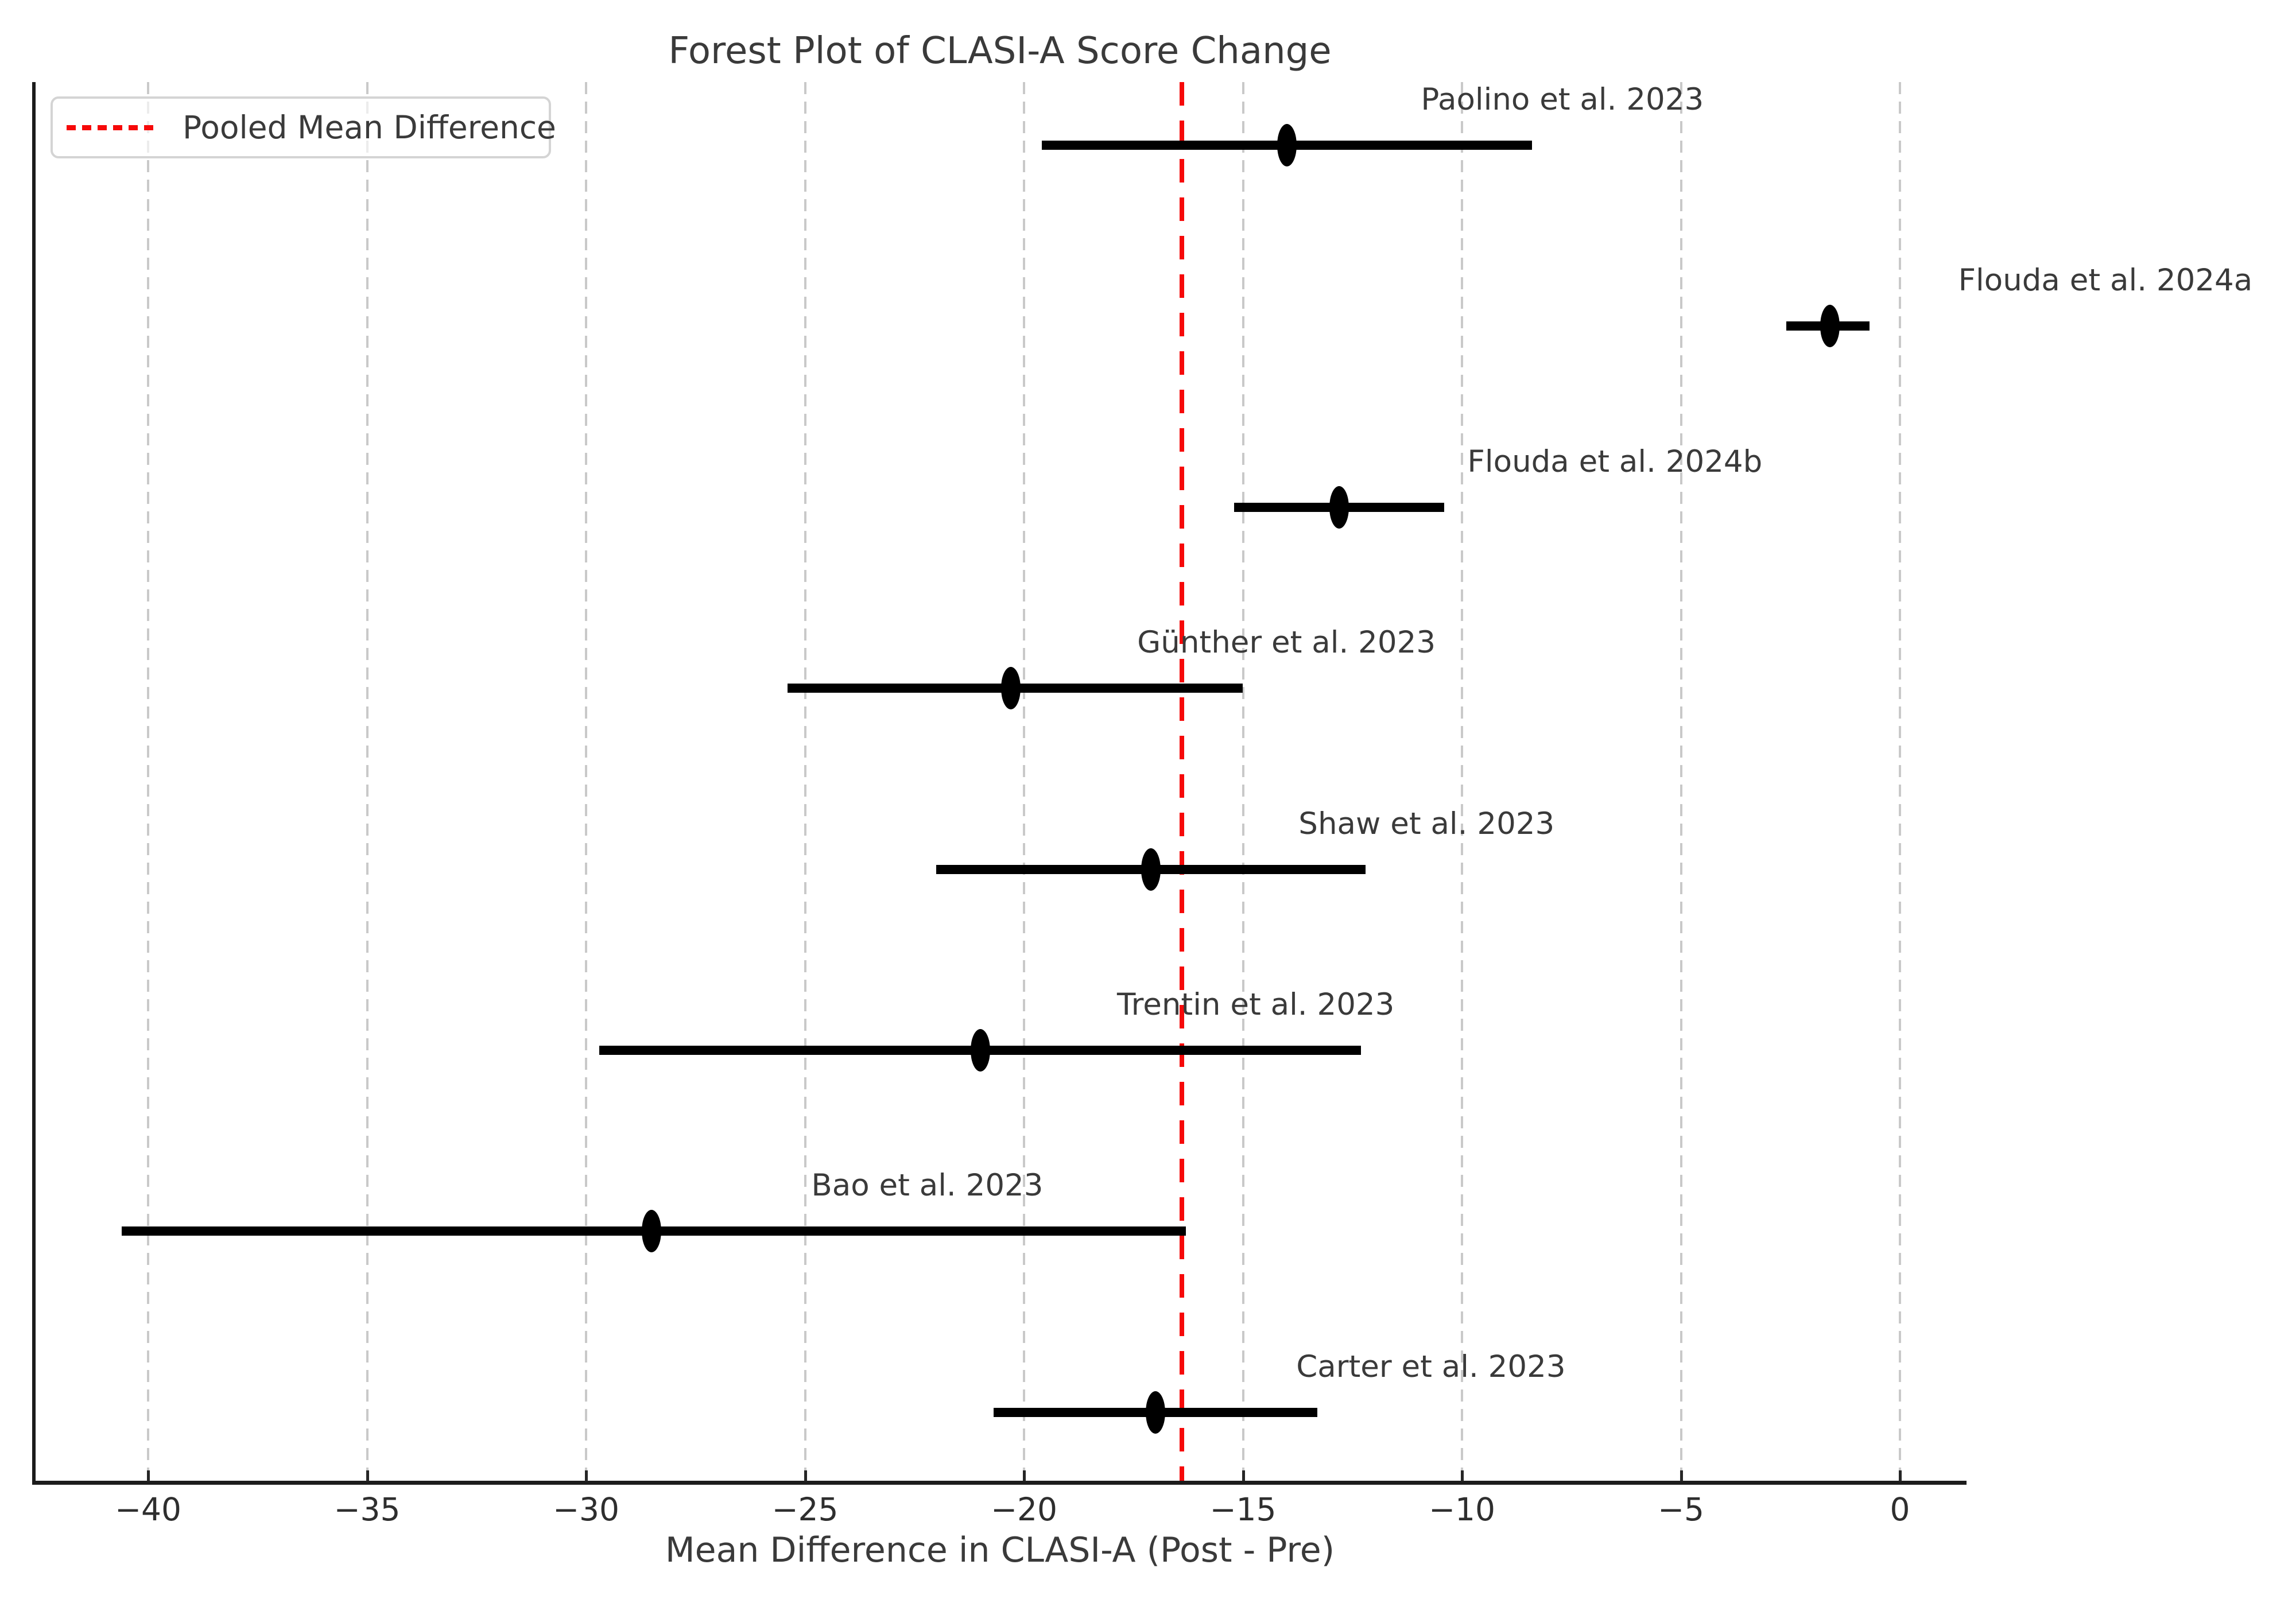  What do you see at coordinates (1256, 1004) in the screenshot?
I see `study-label: Trentin et al. 2023` at bounding box center [1256, 1004].